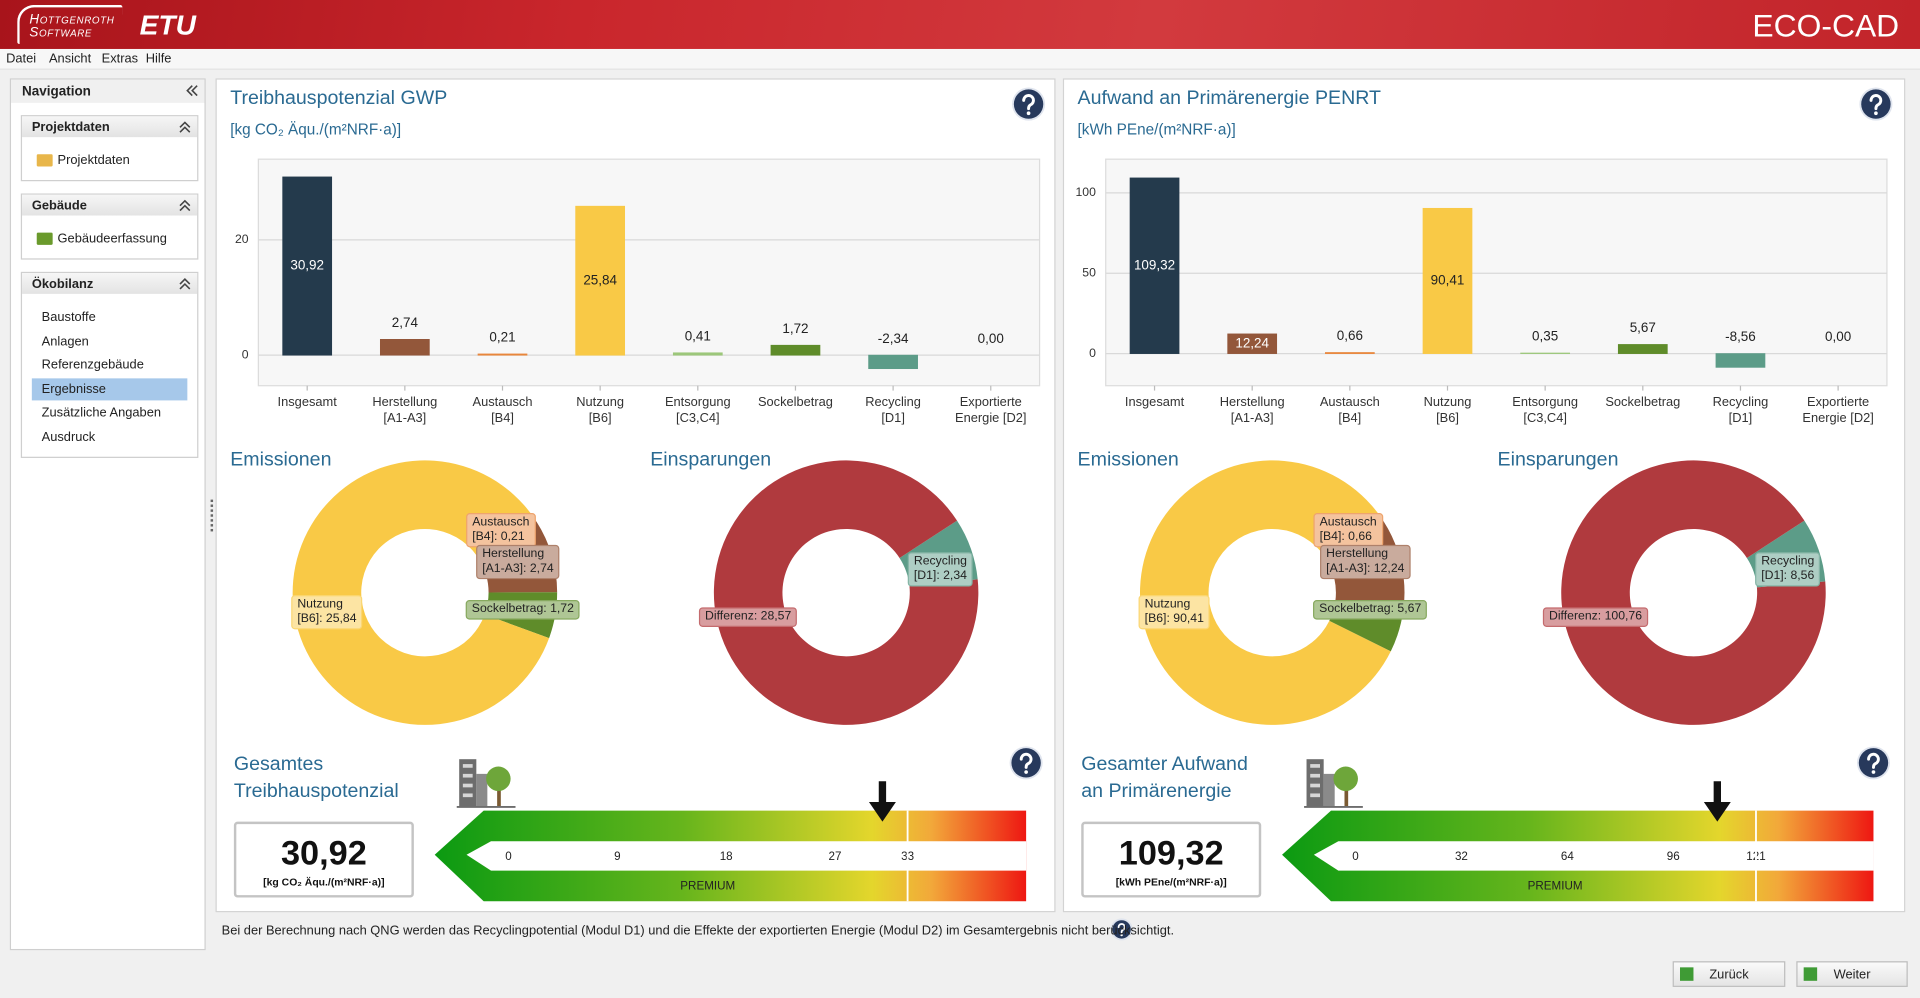 The image size is (1920, 998). What do you see at coordinates (108, 91) in the screenshot?
I see `navigation-header` at bounding box center [108, 91].